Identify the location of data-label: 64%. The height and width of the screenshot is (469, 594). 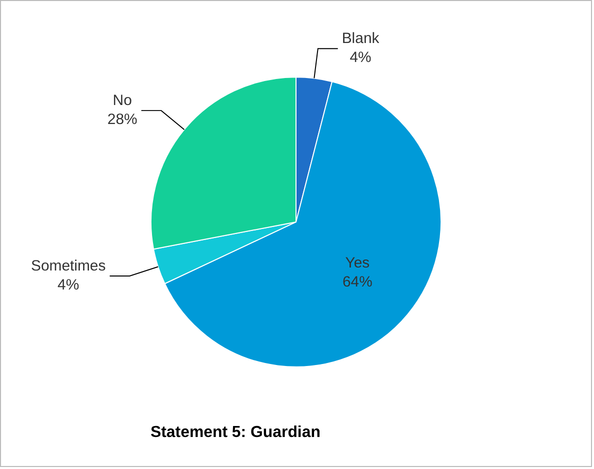
(357, 281).